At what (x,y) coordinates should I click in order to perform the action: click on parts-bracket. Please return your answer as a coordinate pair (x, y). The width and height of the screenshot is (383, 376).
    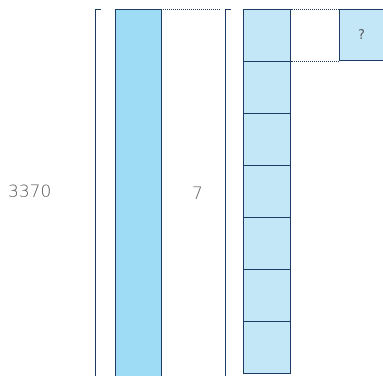
    Looking at the image, I should click on (228, 192).